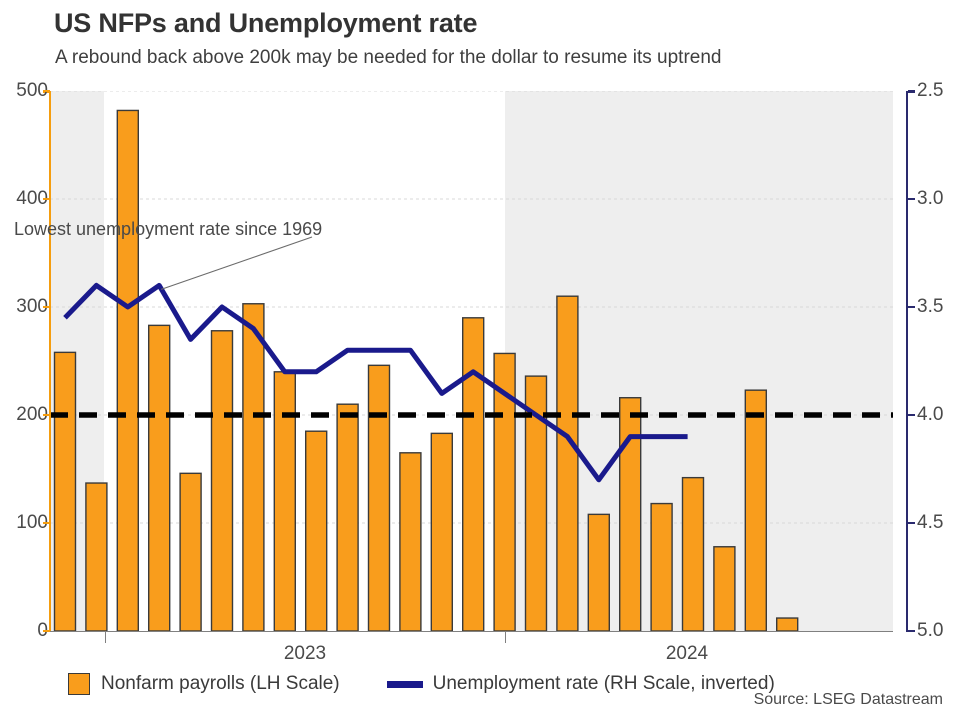  I want to click on left-axis-tick-label: 0, so click(42, 631).